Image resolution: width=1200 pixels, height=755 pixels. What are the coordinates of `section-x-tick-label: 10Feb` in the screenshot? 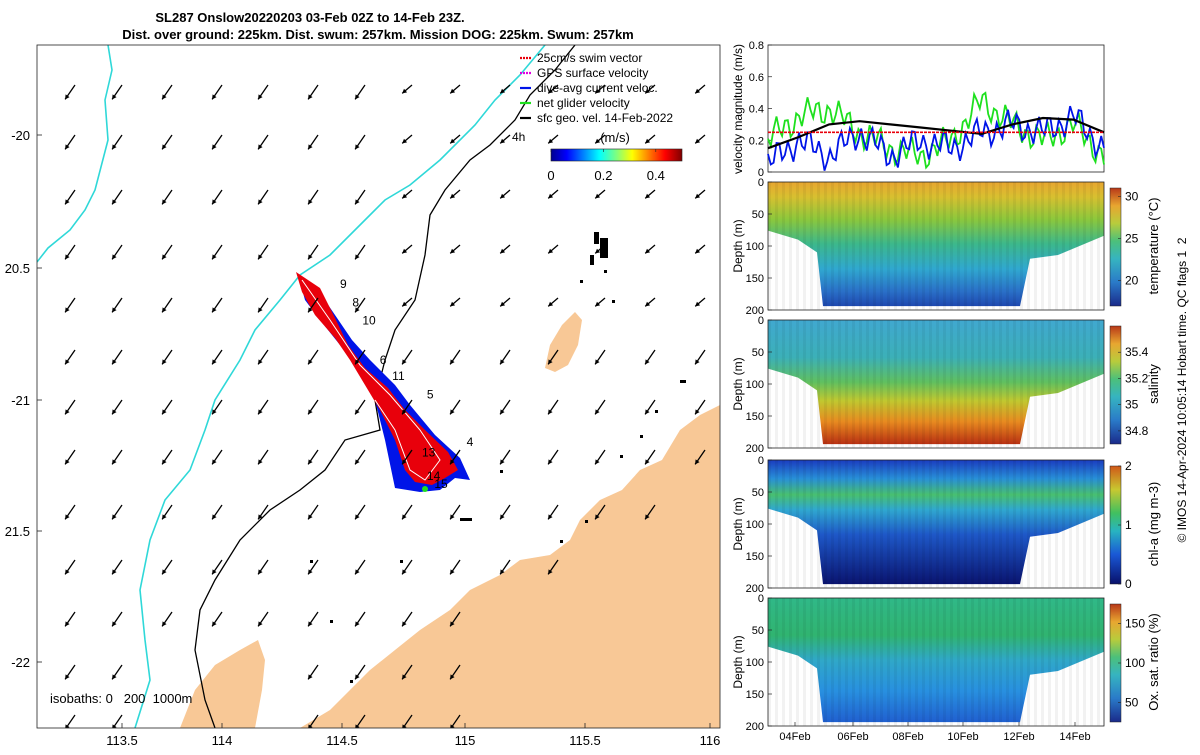 It's located at (962, 737).